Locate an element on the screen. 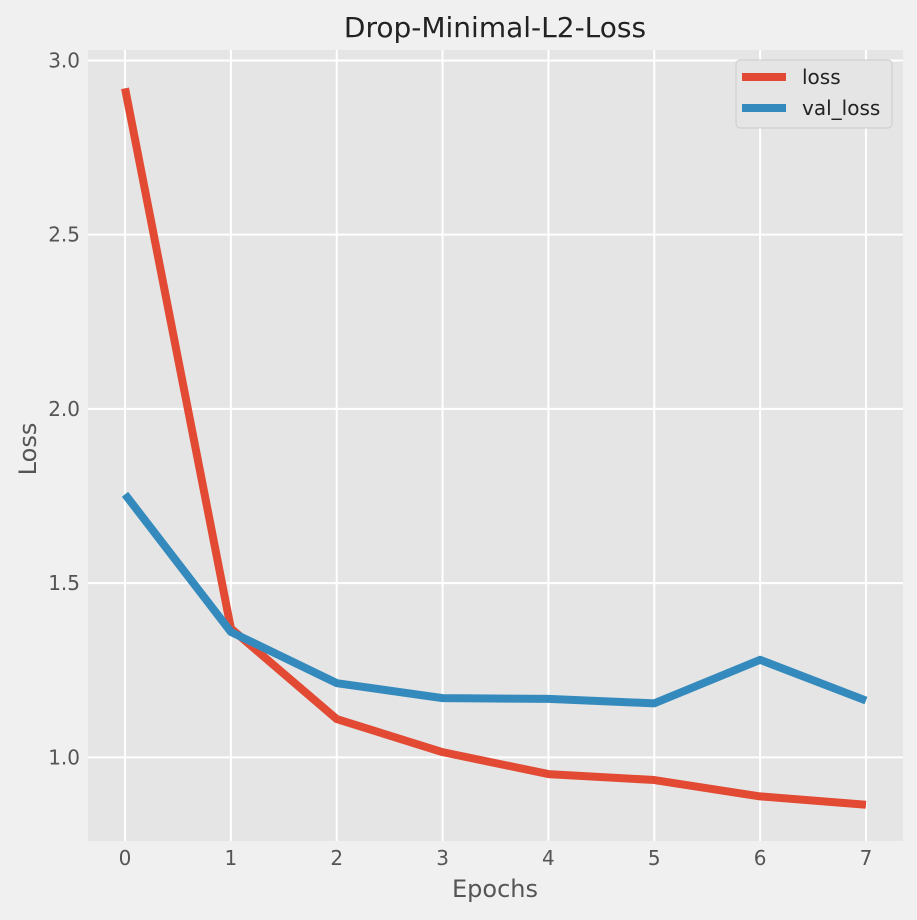 Image resolution: width=917 pixels, height=920 pixels. x-tick-label: 4 is located at coordinates (548, 858).